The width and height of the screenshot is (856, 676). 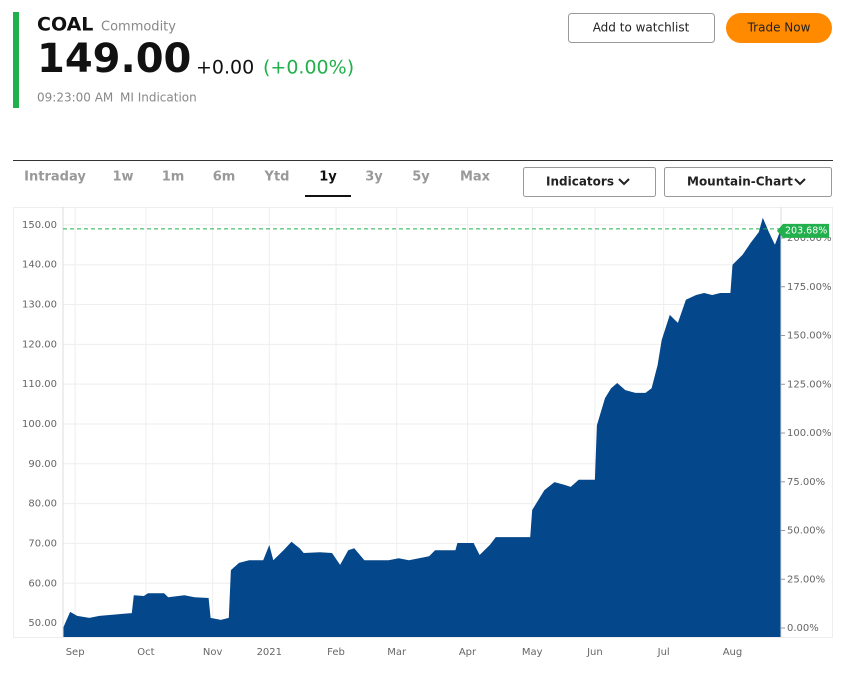 I want to click on x-tick-label: Aug, so click(x=733, y=652).